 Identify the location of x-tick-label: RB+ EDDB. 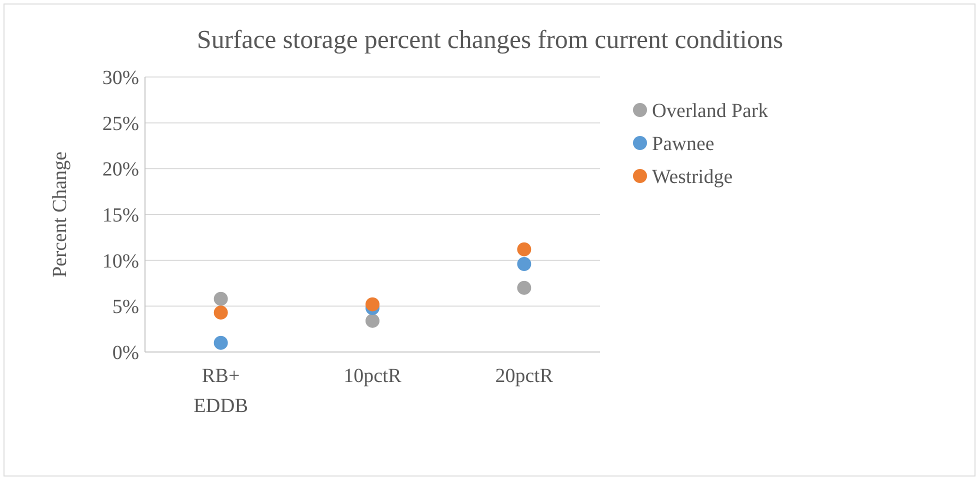
(221, 391).